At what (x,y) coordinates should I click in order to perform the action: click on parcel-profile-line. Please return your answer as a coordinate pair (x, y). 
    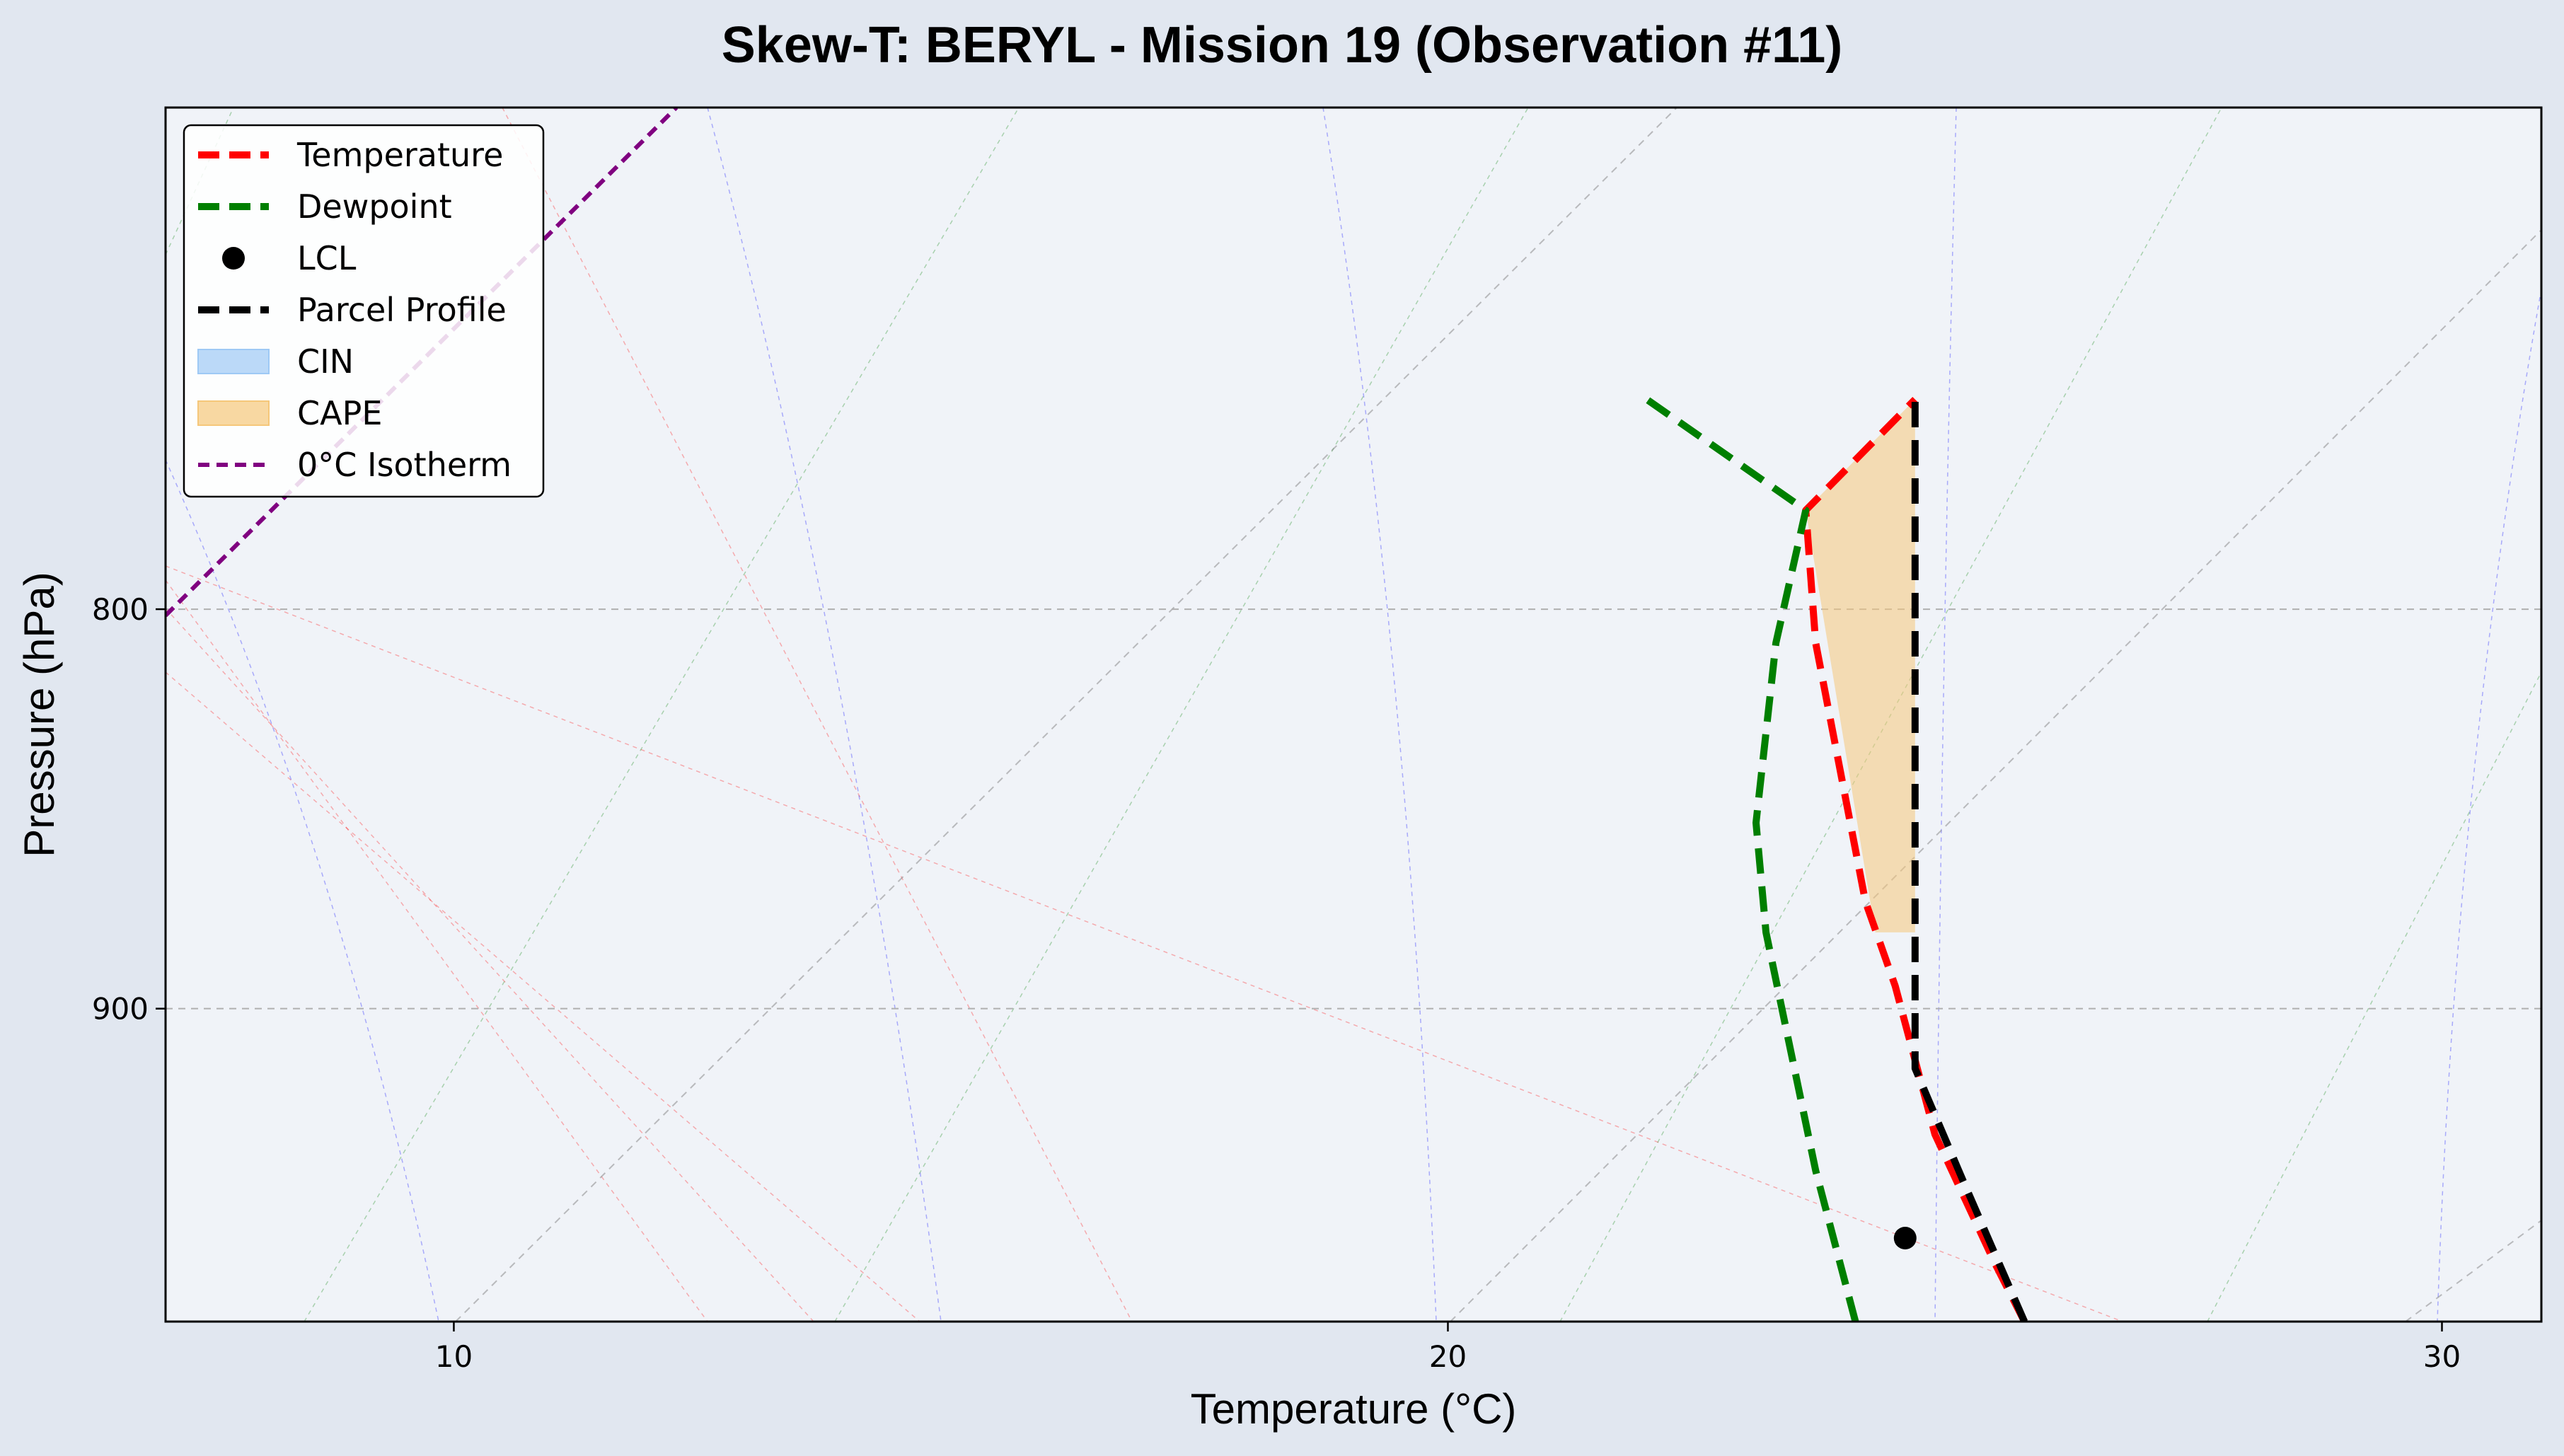
    Looking at the image, I should click on (1969, 860).